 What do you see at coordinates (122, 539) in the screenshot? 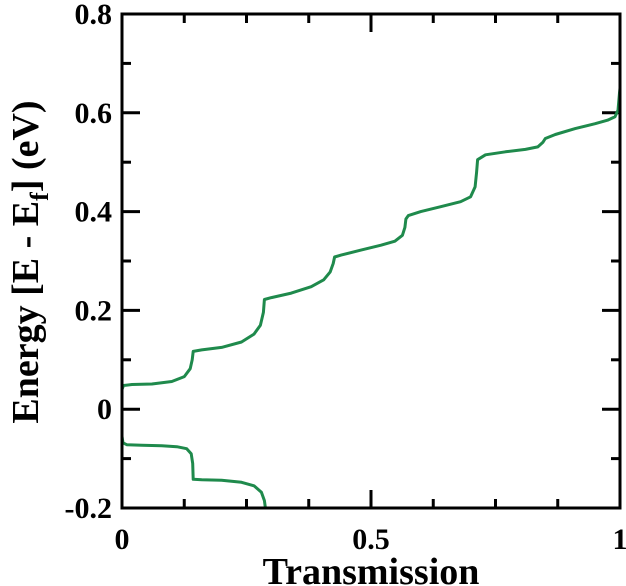
I see `x-tick-label: 0` at bounding box center [122, 539].